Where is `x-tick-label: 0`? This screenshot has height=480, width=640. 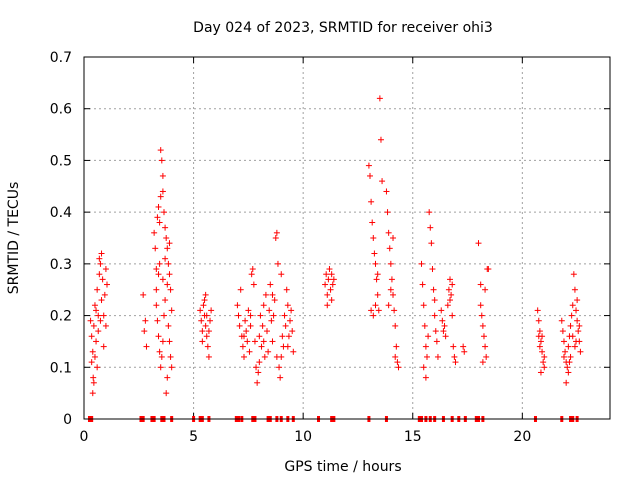 x-tick-label: 0 is located at coordinates (84, 437).